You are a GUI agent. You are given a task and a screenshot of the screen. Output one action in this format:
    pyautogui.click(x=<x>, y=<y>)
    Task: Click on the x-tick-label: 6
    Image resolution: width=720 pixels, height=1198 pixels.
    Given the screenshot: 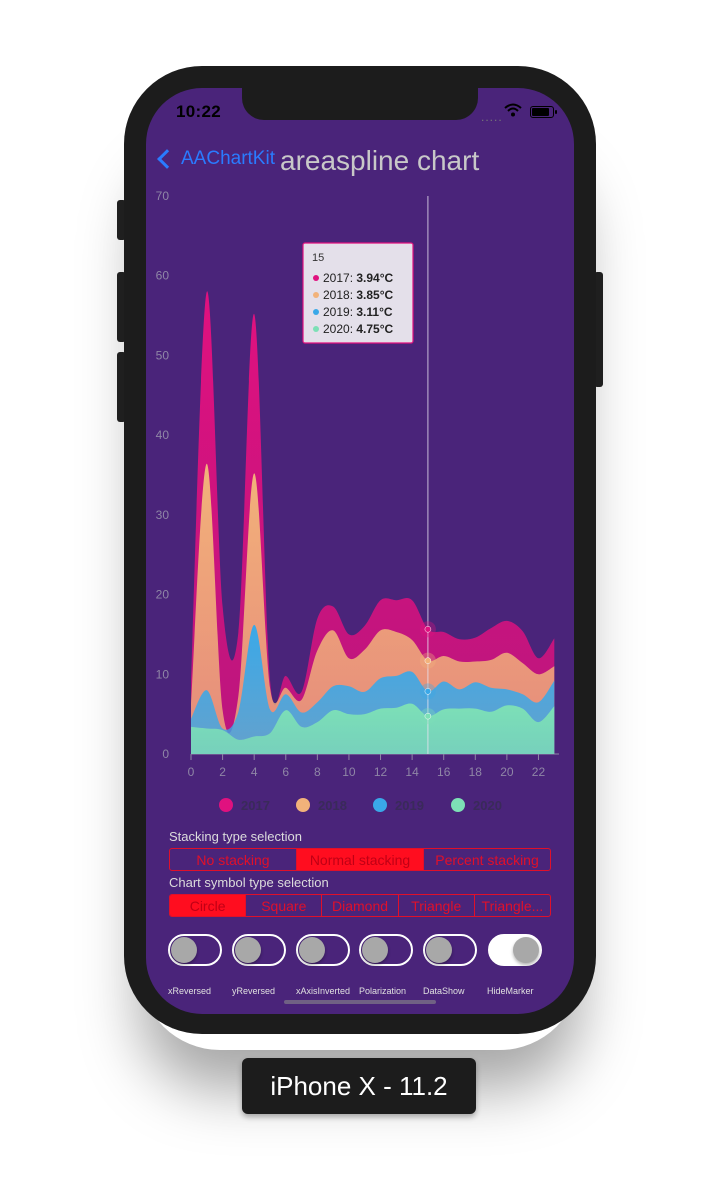 What is the action you would take?
    pyautogui.click(x=285, y=772)
    